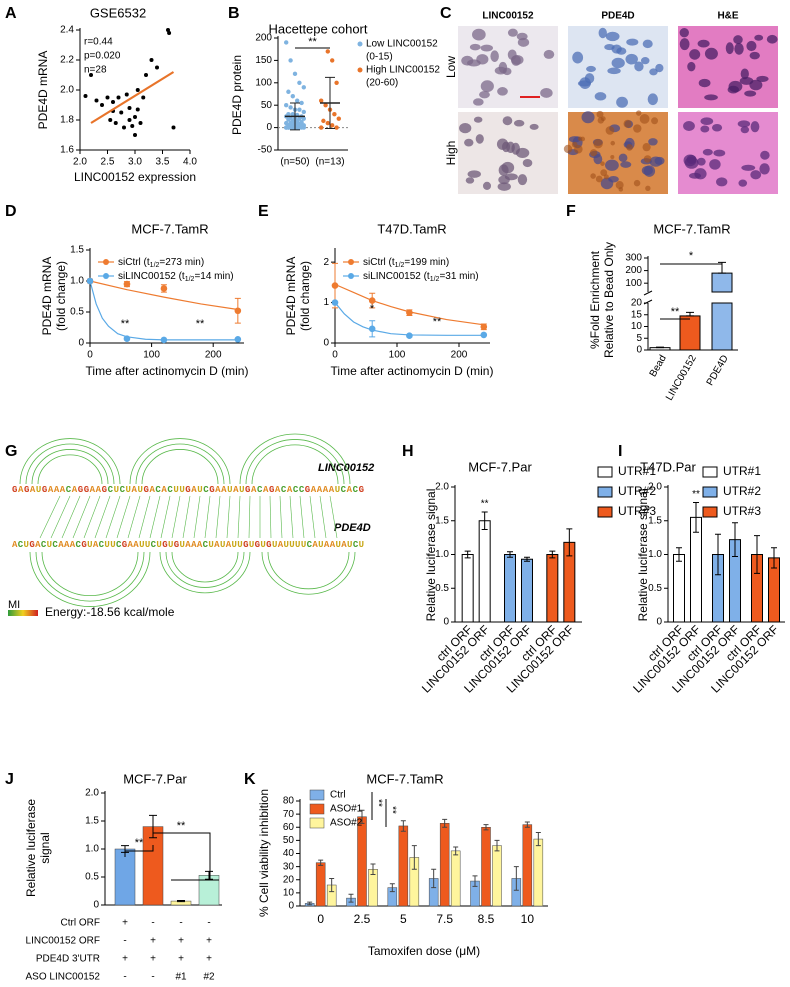  I want to click on energy-label: Energy:-18.56 kcal/mole, so click(110, 612).